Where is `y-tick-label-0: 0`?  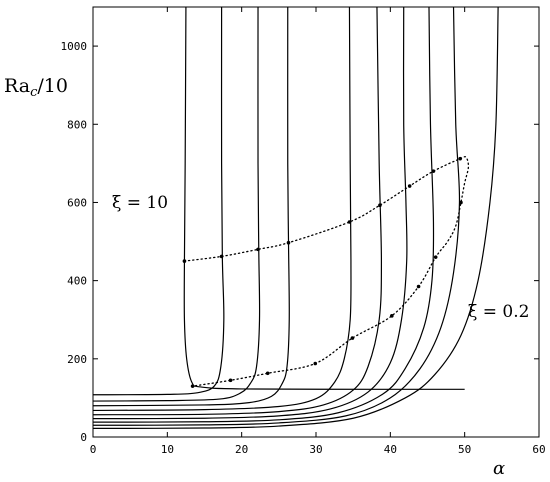
y-tick-label-0: 0 is located at coordinates (83, 437).